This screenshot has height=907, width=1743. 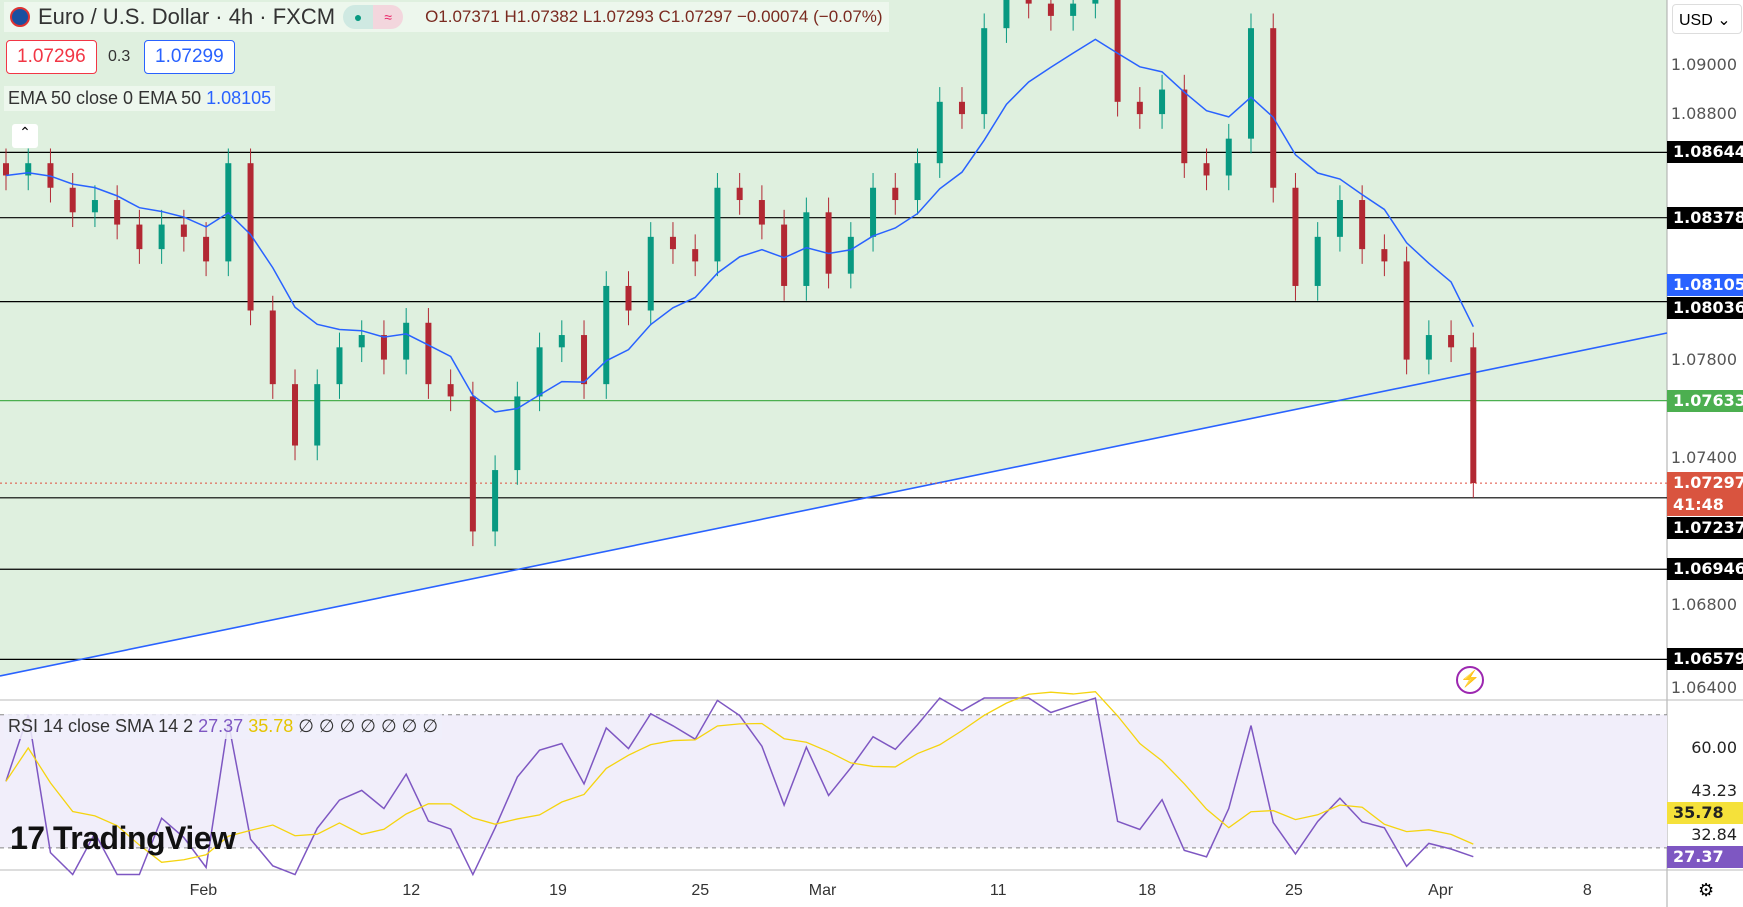 What do you see at coordinates (239, 98) in the screenshot?
I see `ema-value: 1.08105` at bounding box center [239, 98].